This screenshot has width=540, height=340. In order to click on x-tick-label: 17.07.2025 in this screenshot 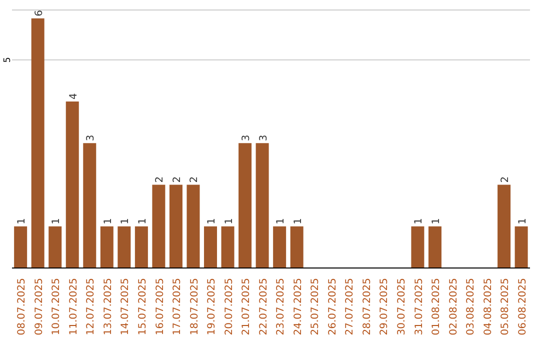, I will do `click(178, 307)`.